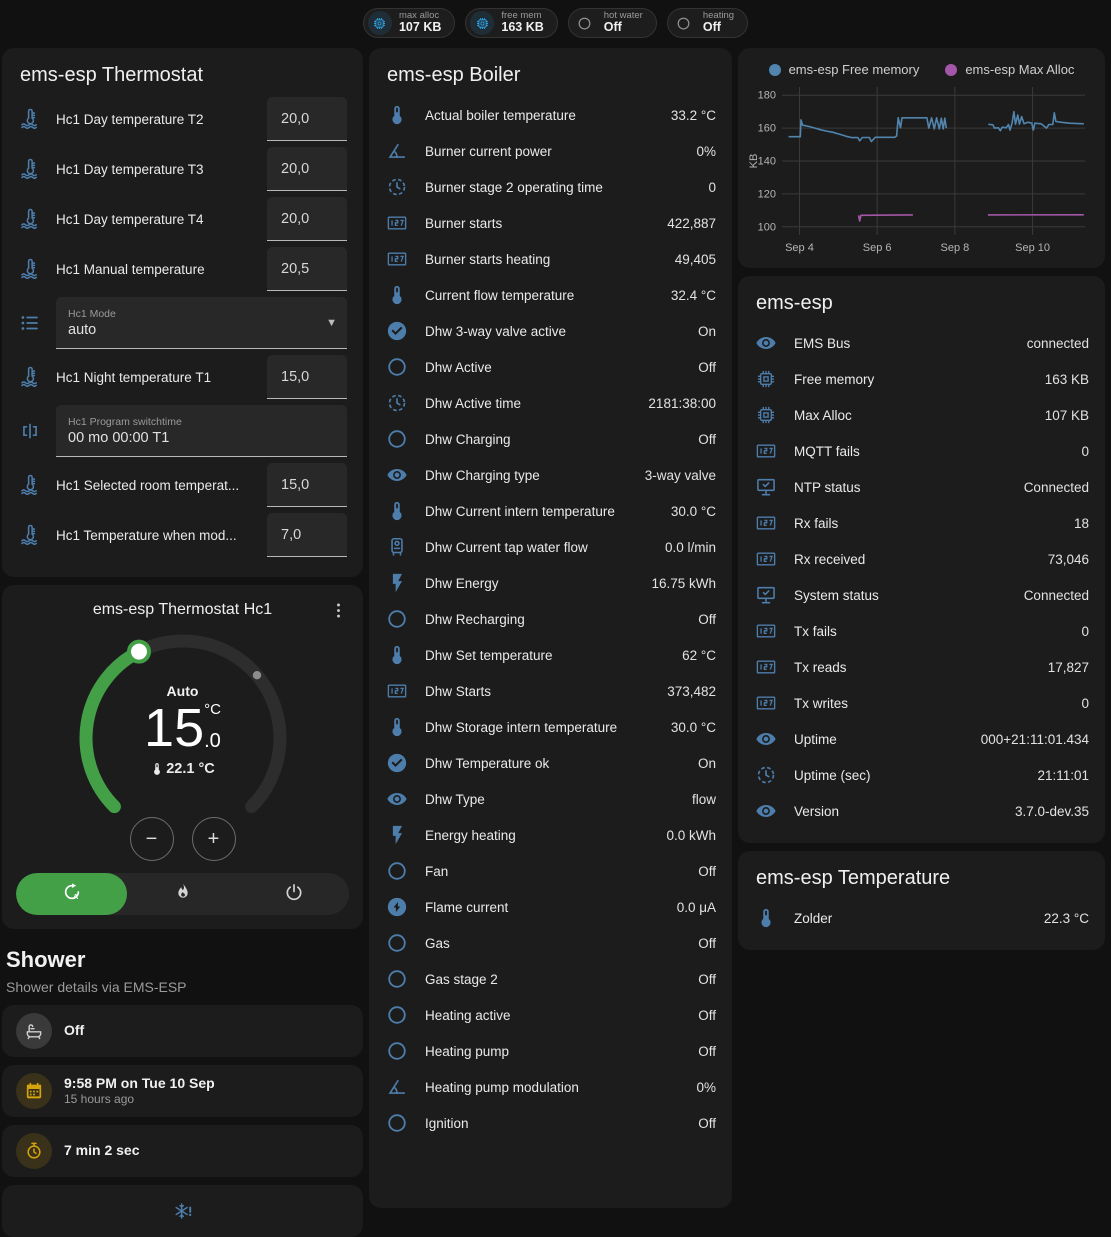 Image resolution: width=1111 pixels, height=1237 pixels. I want to click on entity-row: Dhw Recharging Off, so click(550, 619).